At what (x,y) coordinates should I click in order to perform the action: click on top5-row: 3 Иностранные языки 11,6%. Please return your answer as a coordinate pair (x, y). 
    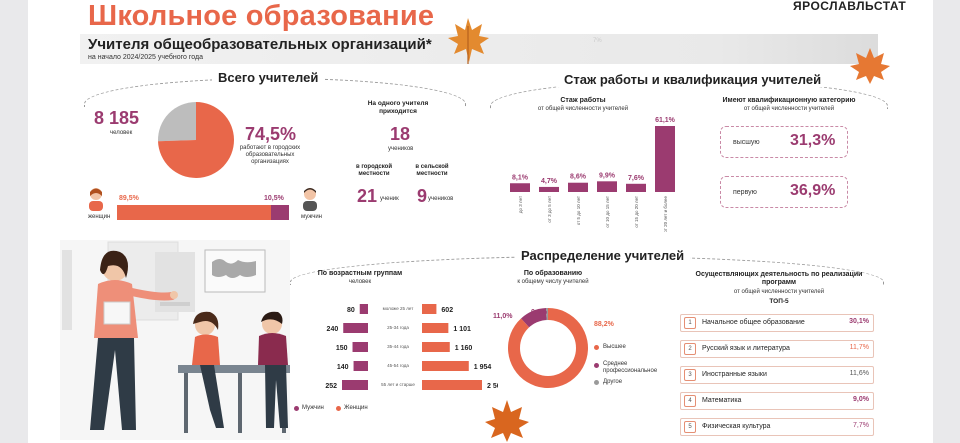
    Looking at the image, I should click on (777, 375).